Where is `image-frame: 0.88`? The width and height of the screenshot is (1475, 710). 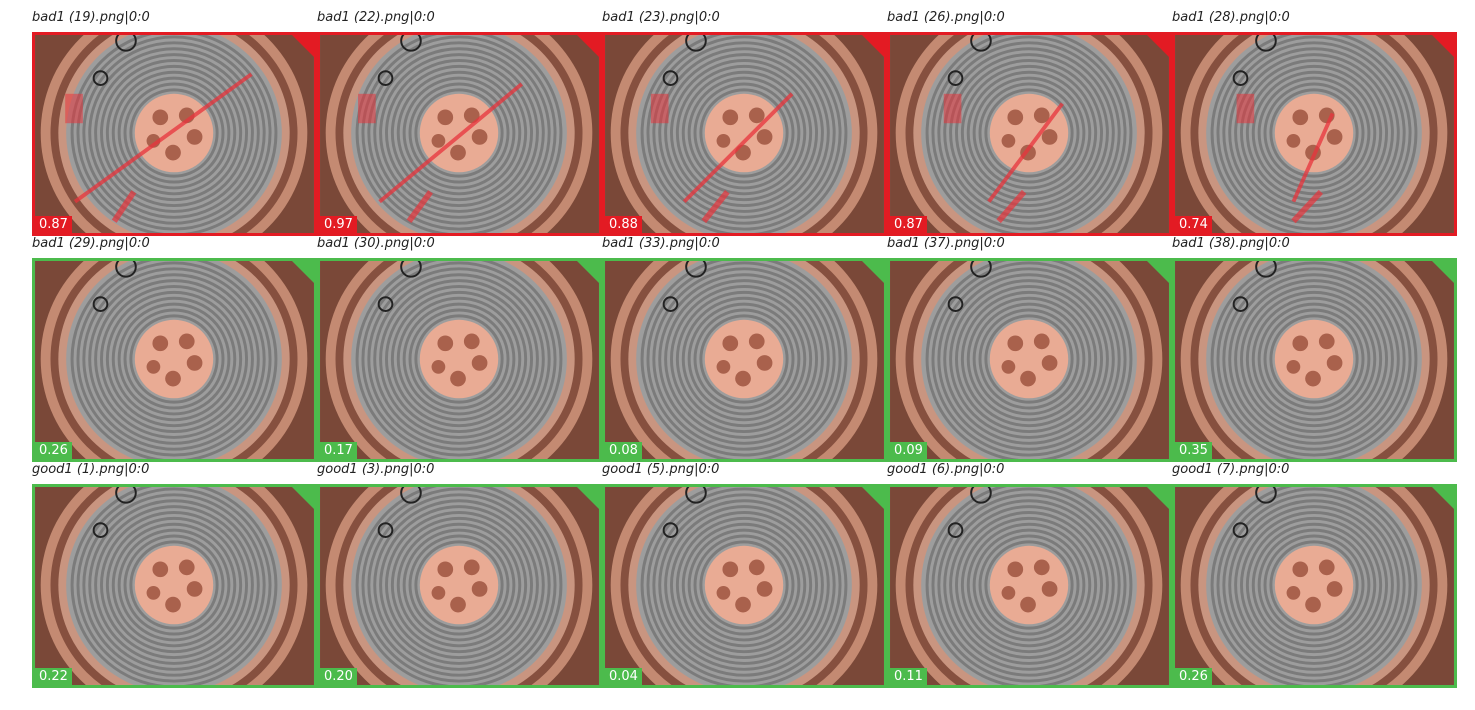
image-frame: 0.88 is located at coordinates (744, 134).